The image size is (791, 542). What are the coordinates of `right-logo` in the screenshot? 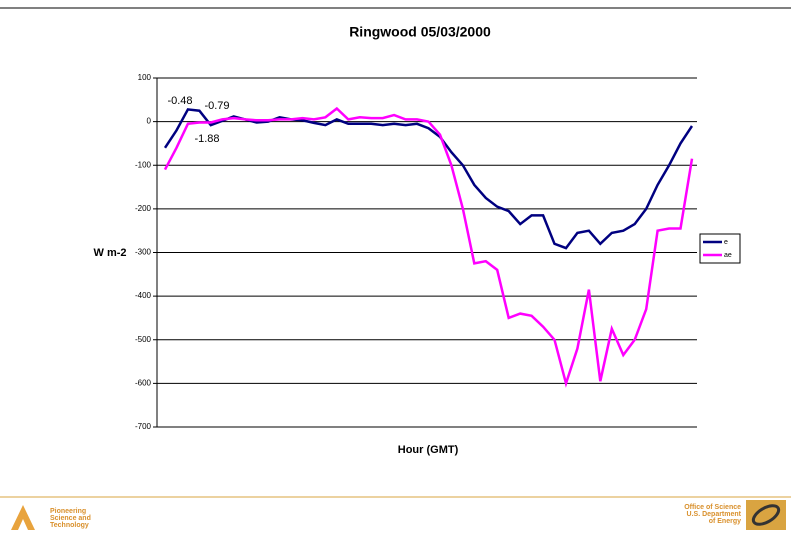 It's located at (766, 515).